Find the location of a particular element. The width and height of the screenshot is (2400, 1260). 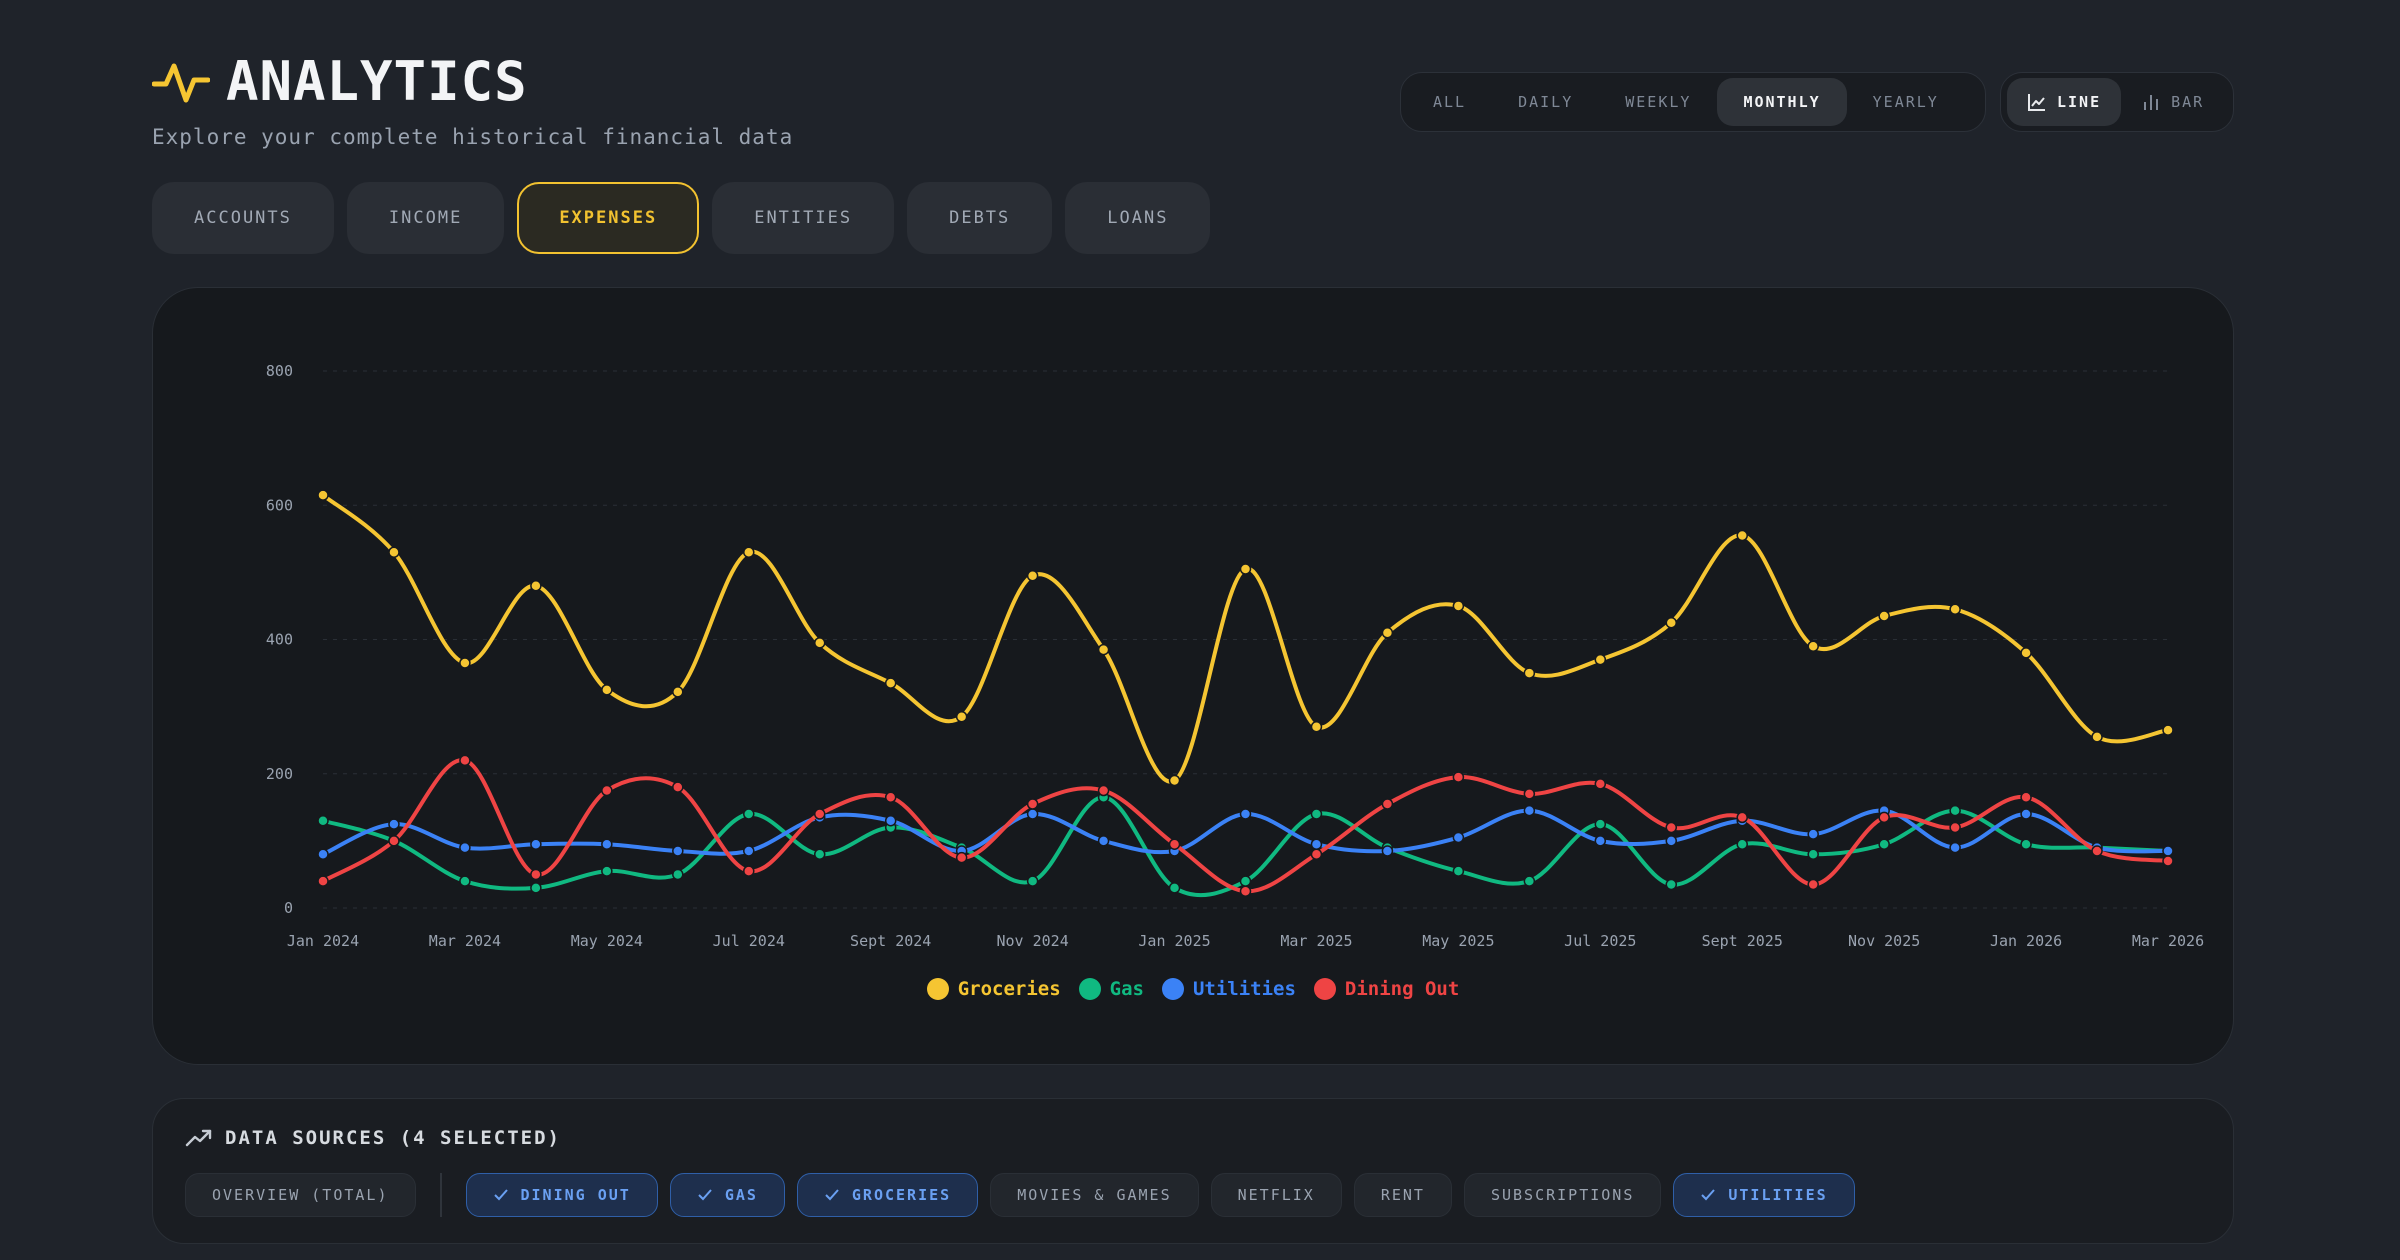

chart-type-toggle: LINE BAR is located at coordinates (2117, 102).